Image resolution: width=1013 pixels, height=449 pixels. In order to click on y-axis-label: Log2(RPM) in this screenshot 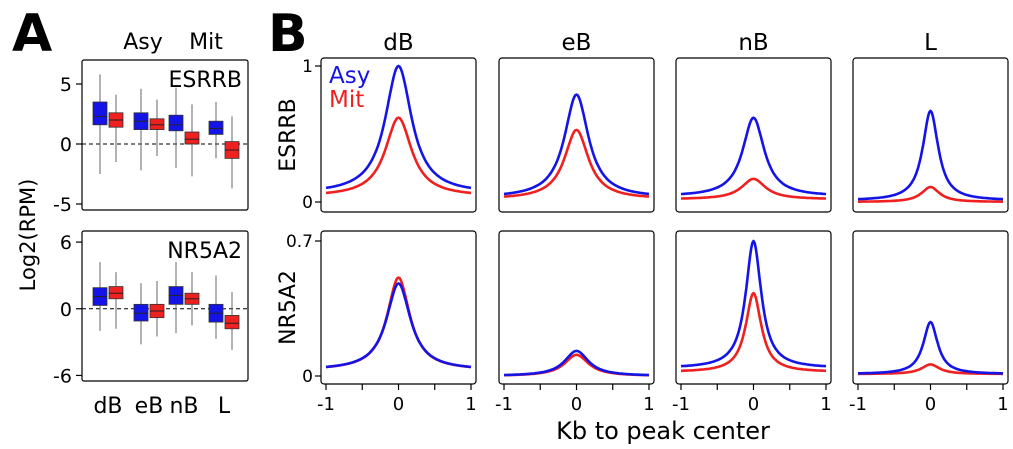, I will do `click(28, 235)`.